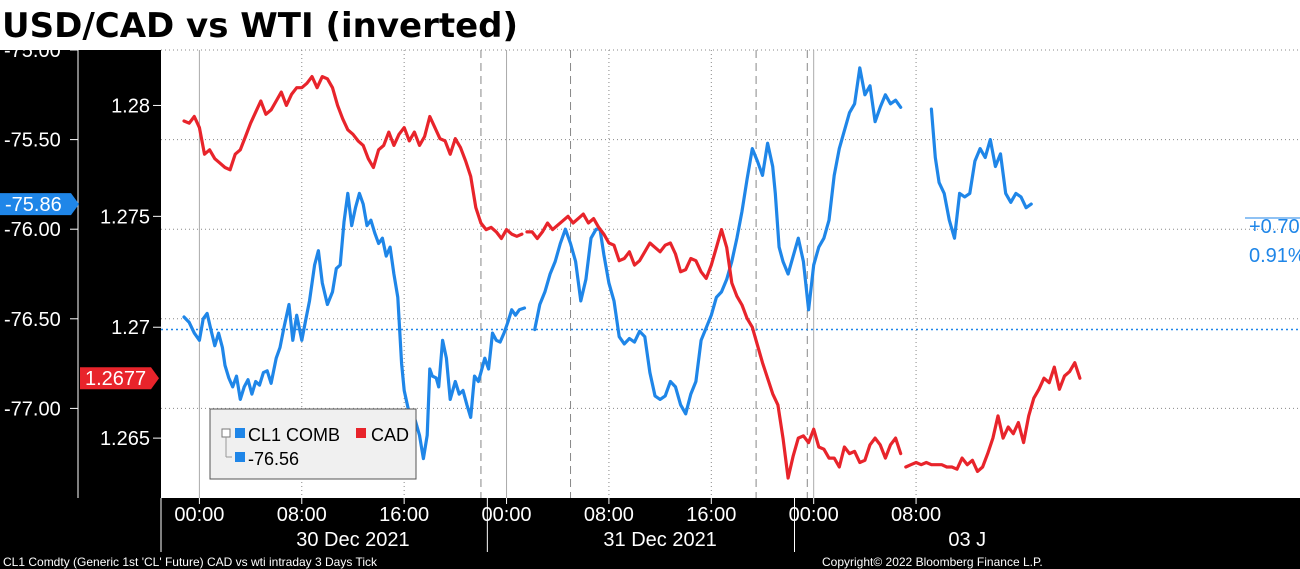 The image size is (1300, 569). What do you see at coordinates (659, 540) in the screenshot?
I see `x-date-label: 31 Dec 2021` at bounding box center [659, 540].